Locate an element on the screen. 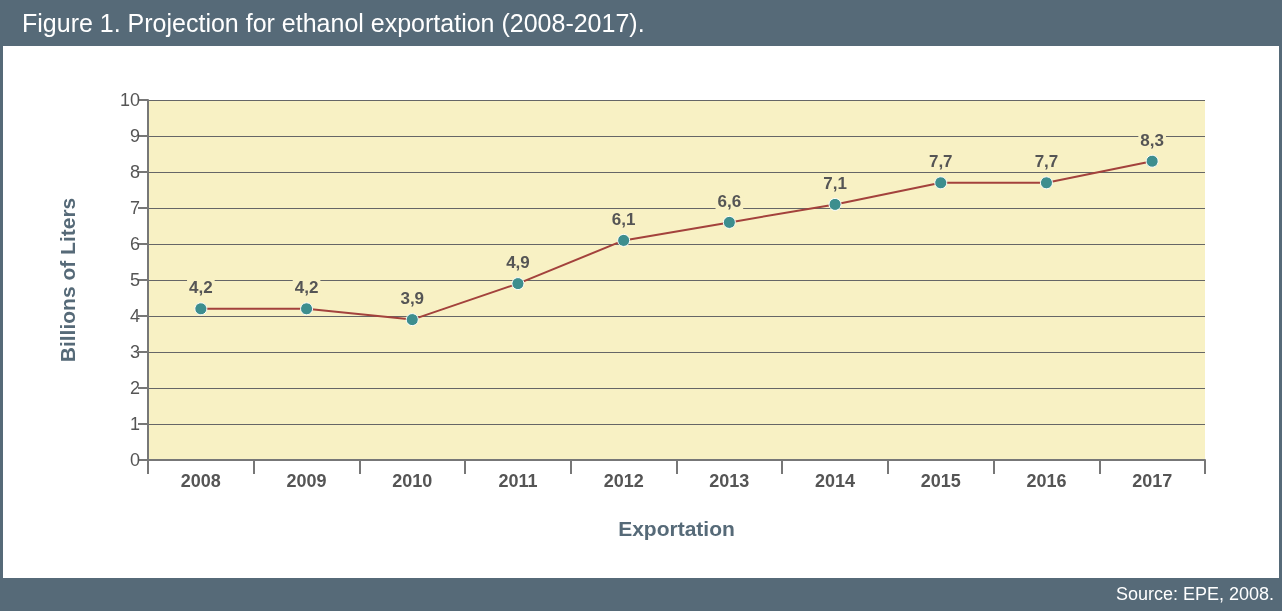 The height and width of the screenshot is (611, 1282). y-tick-label: 0 is located at coordinates (134, 460).